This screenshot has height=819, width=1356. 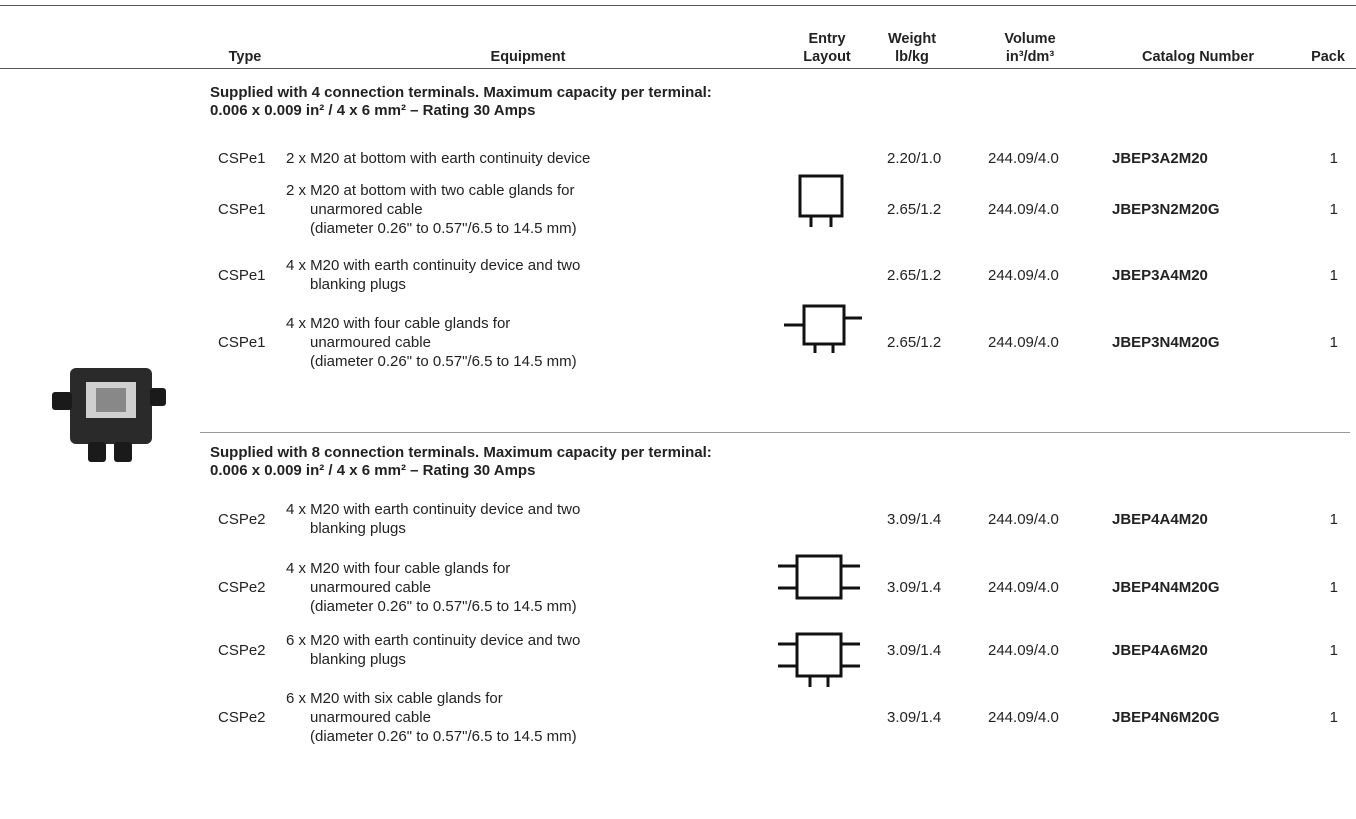 I want to click on catalog-cell: JBEP4N6M20G, so click(x=1166, y=717).